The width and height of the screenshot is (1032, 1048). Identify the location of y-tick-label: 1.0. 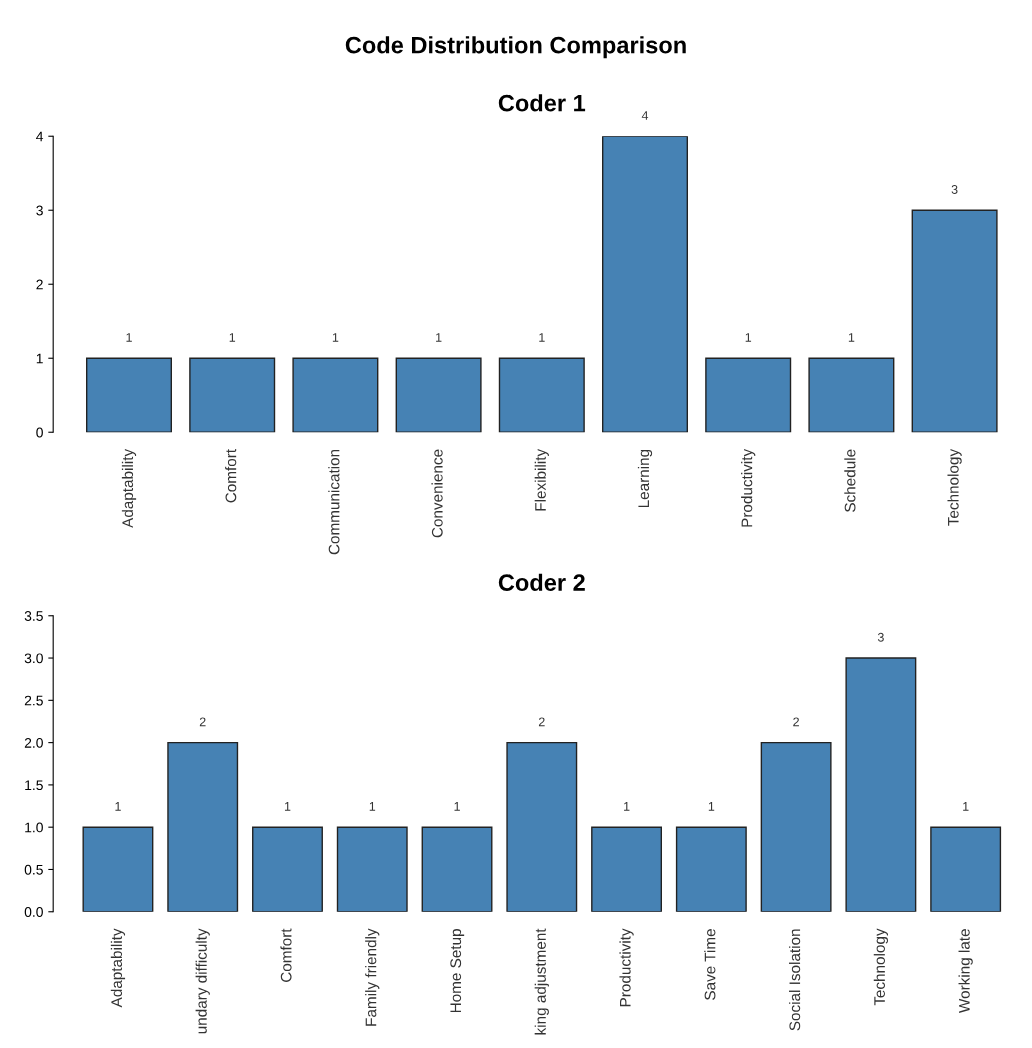
(34, 827).